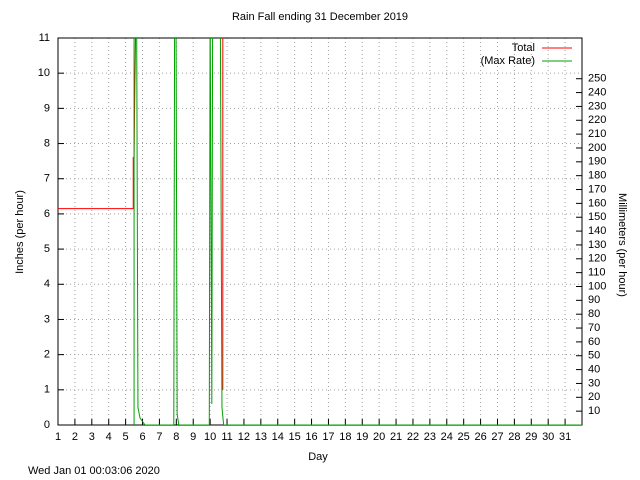 The width and height of the screenshot is (640, 480). Describe the element at coordinates (597, 203) in the screenshot. I see `y2-tick-label: 160` at that location.